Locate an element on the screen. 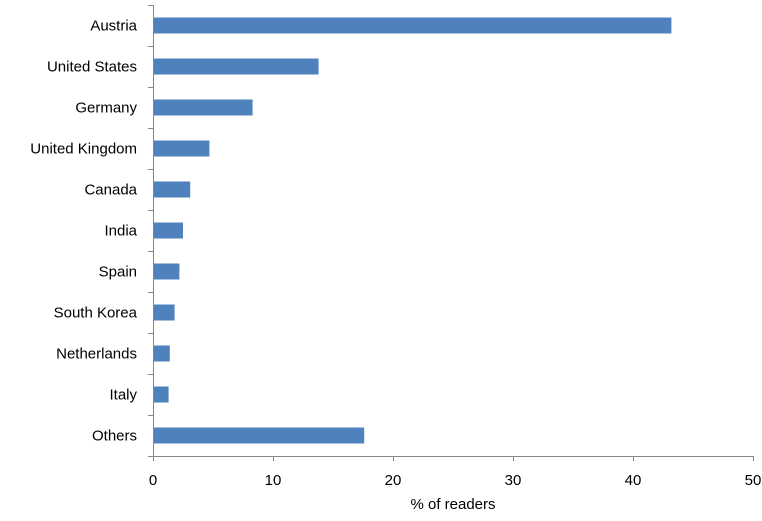 Image resolution: width=762 pixels, height=521 pixels. bar-united-kingdom is located at coordinates (182, 148).